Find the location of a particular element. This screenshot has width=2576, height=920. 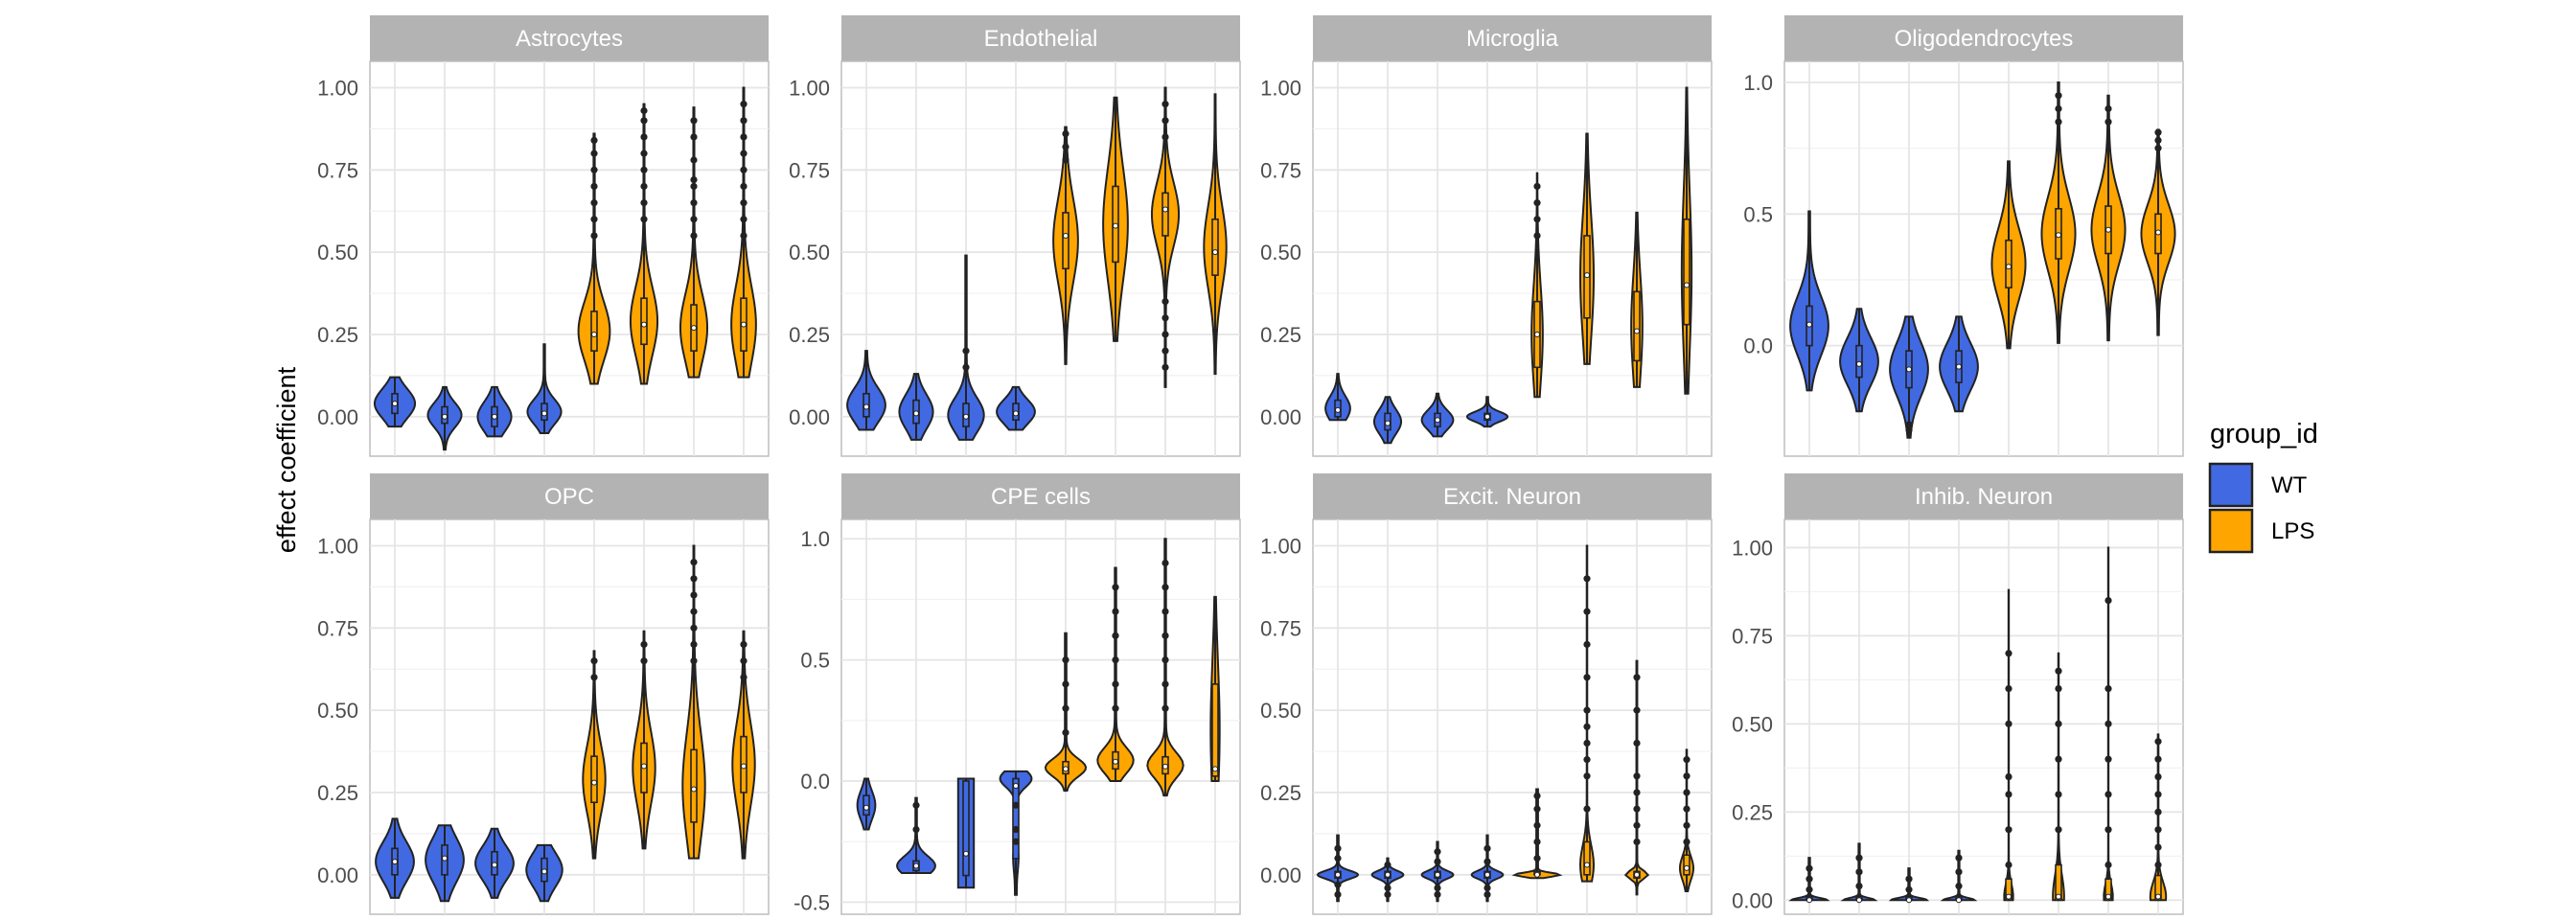

y-tick-label: 0.0 is located at coordinates (815, 782).